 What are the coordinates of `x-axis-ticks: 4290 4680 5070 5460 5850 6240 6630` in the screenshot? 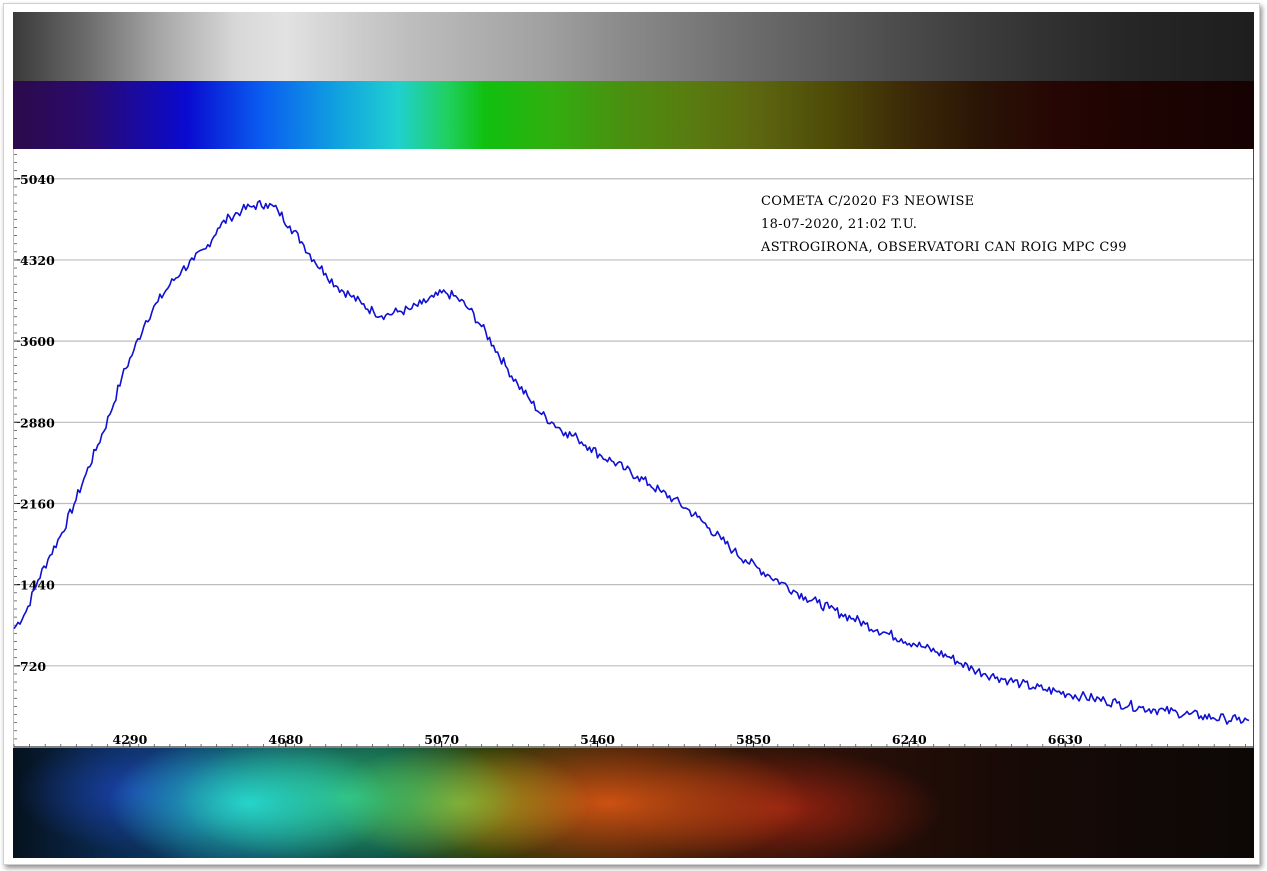 It's located at (633, 740).